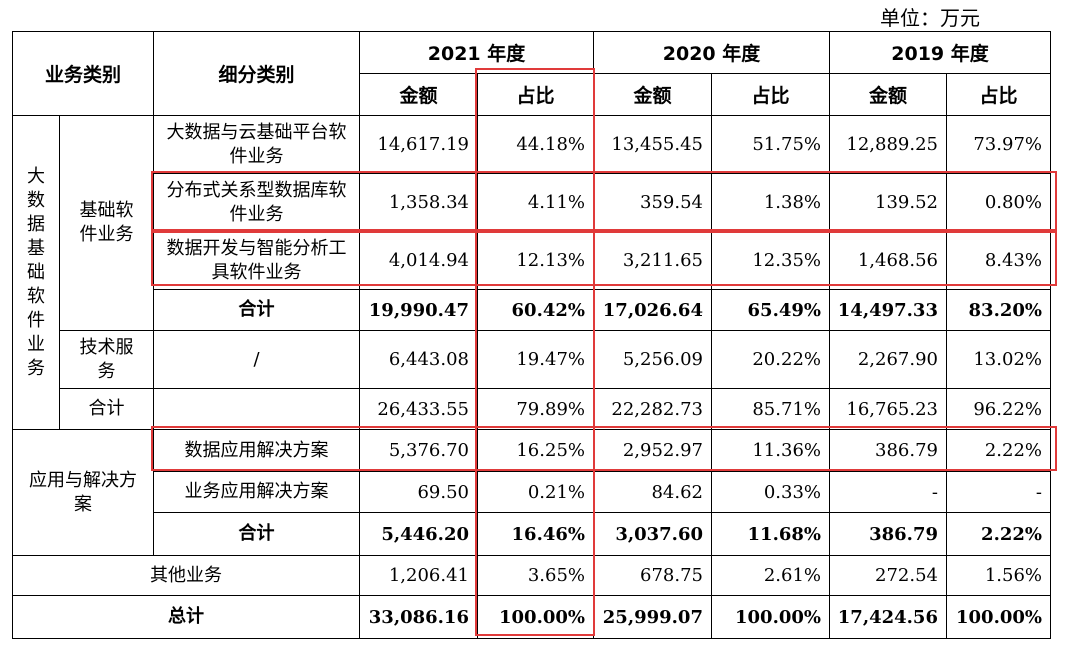 The width and height of the screenshot is (1080, 658). Describe the element at coordinates (535, 534) in the screenshot. I see `cell-share-2021: 16.46%` at that location.